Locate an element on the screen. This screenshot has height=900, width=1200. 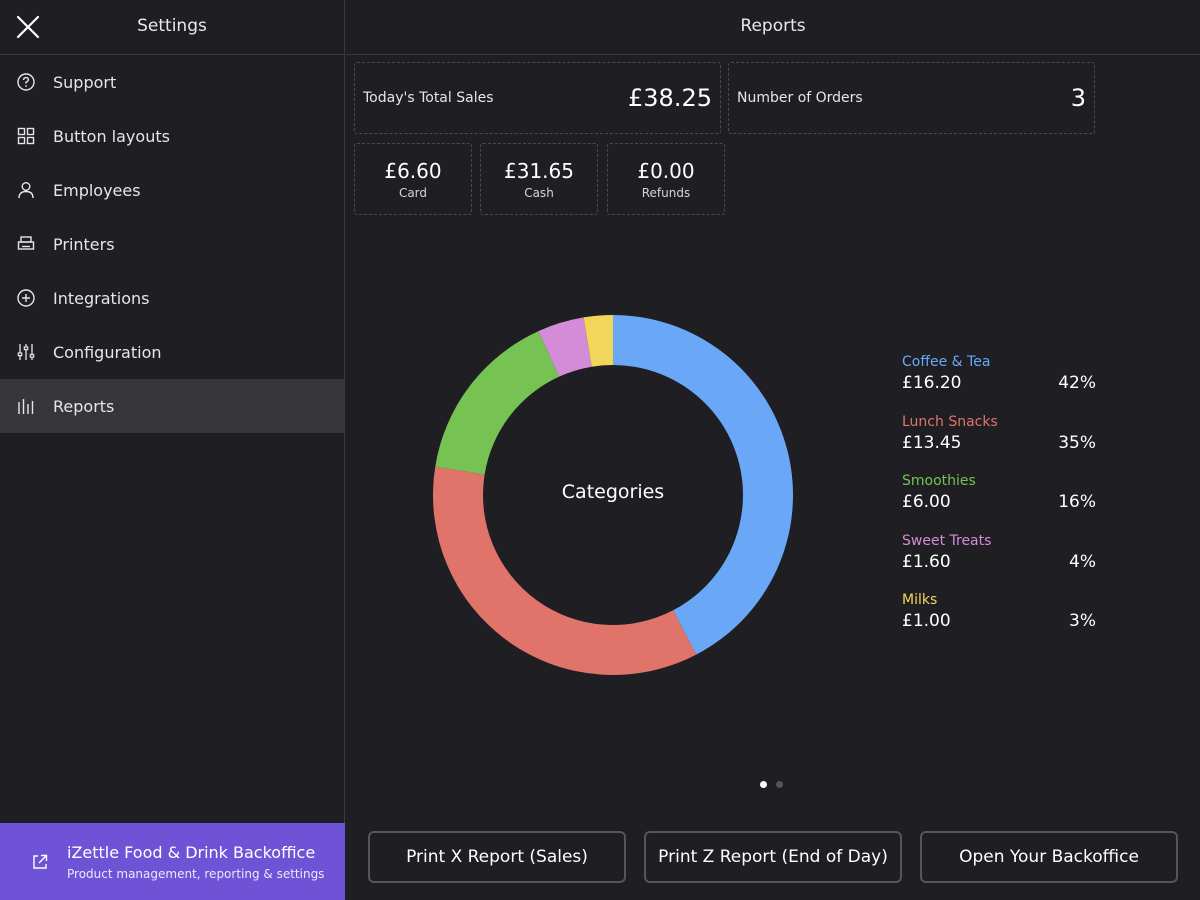
page-dot-active is located at coordinates (763, 784).